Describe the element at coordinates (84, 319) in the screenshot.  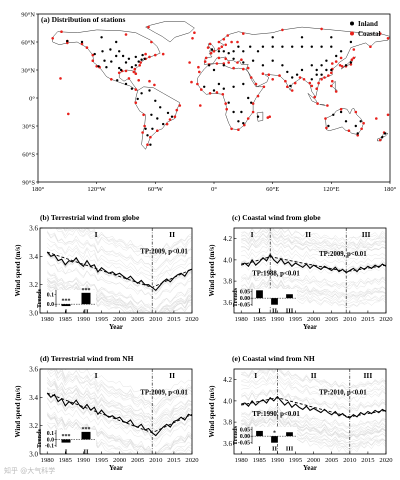
I see `x-tick-label: 1990` at that location.